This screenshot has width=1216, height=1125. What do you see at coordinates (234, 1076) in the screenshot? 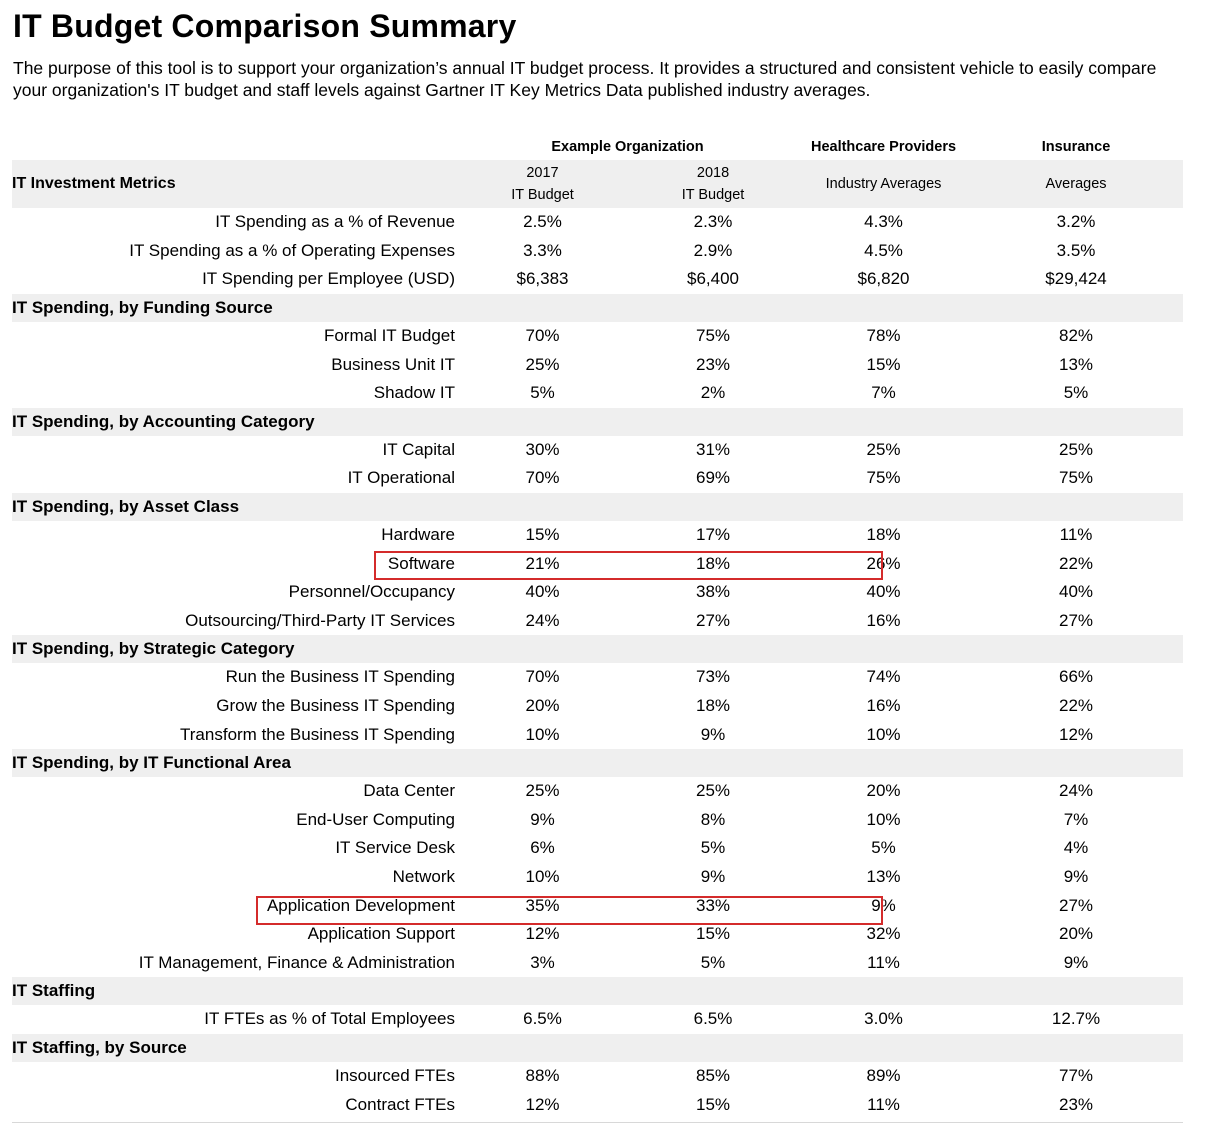
I see `row-label-cell: Insourced FTEs` at bounding box center [234, 1076].